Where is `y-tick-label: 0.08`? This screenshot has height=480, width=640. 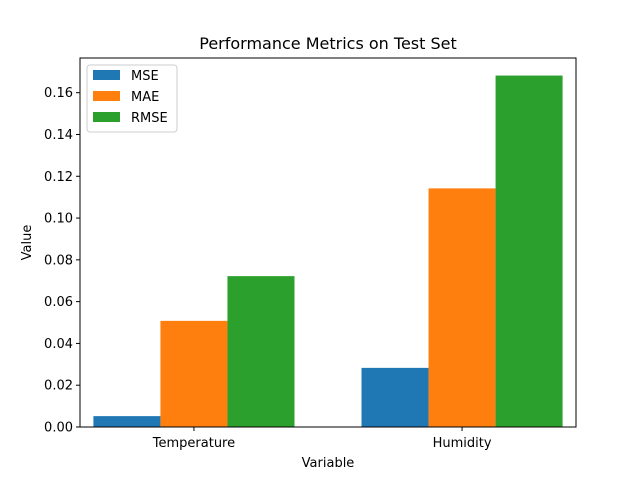 y-tick-label: 0.08 is located at coordinates (58, 260).